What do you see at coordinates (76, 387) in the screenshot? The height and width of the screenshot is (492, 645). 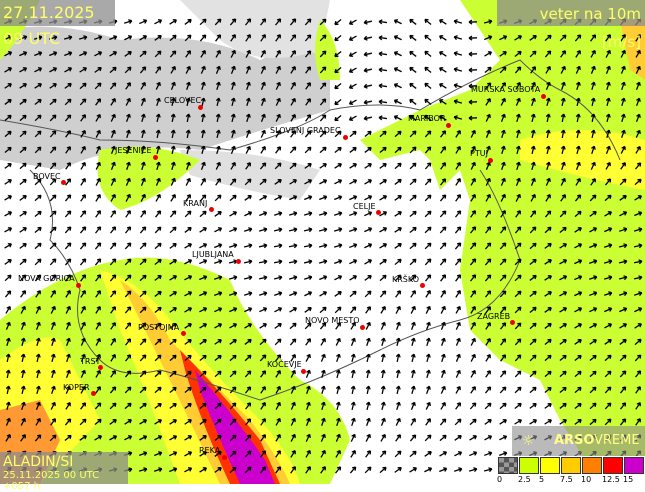 I see `city-label: KOPER` at bounding box center [76, 387].